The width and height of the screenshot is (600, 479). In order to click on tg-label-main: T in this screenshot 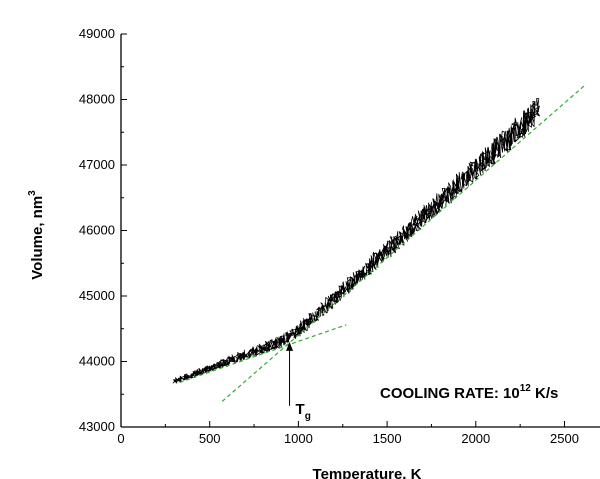, I will do `click(300, 409)`.